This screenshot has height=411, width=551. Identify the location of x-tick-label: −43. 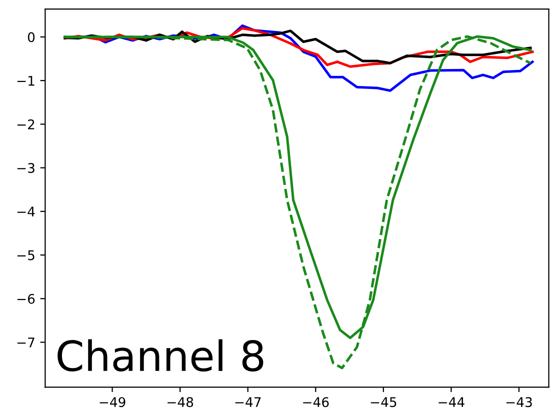
(519, 402).